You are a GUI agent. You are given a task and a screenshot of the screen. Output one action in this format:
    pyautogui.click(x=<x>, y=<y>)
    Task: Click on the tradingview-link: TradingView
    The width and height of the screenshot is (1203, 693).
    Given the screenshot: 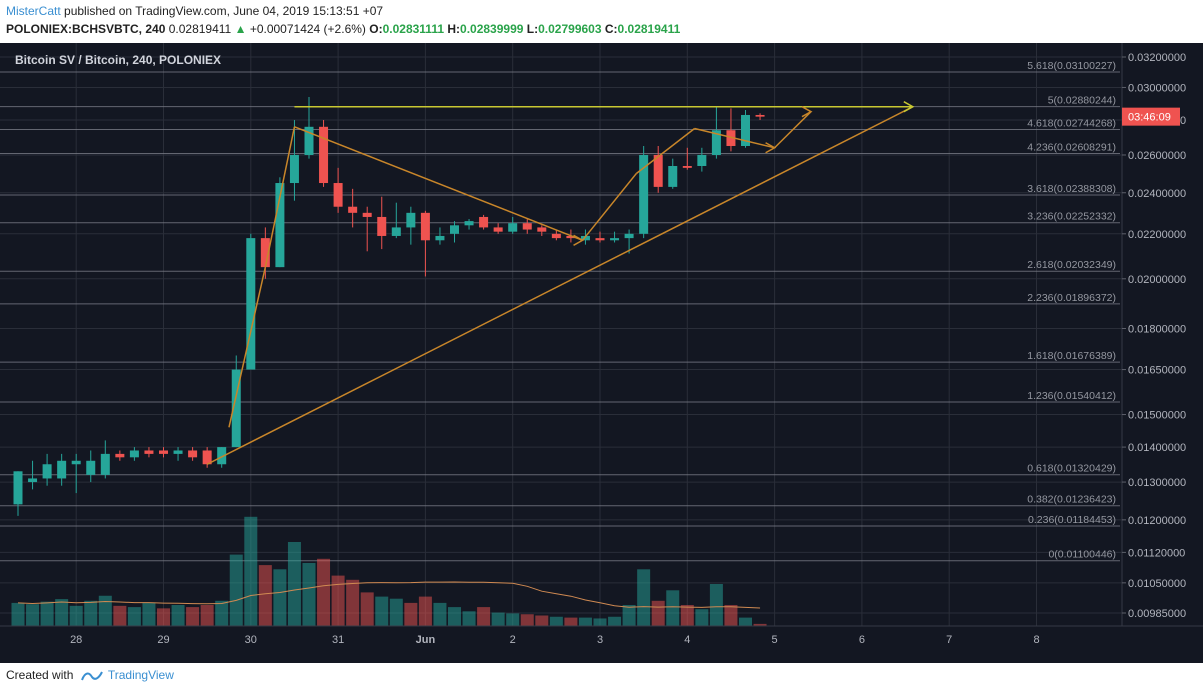 What is the action you would take?
    pyautogui.click(x=140, y=675)
    